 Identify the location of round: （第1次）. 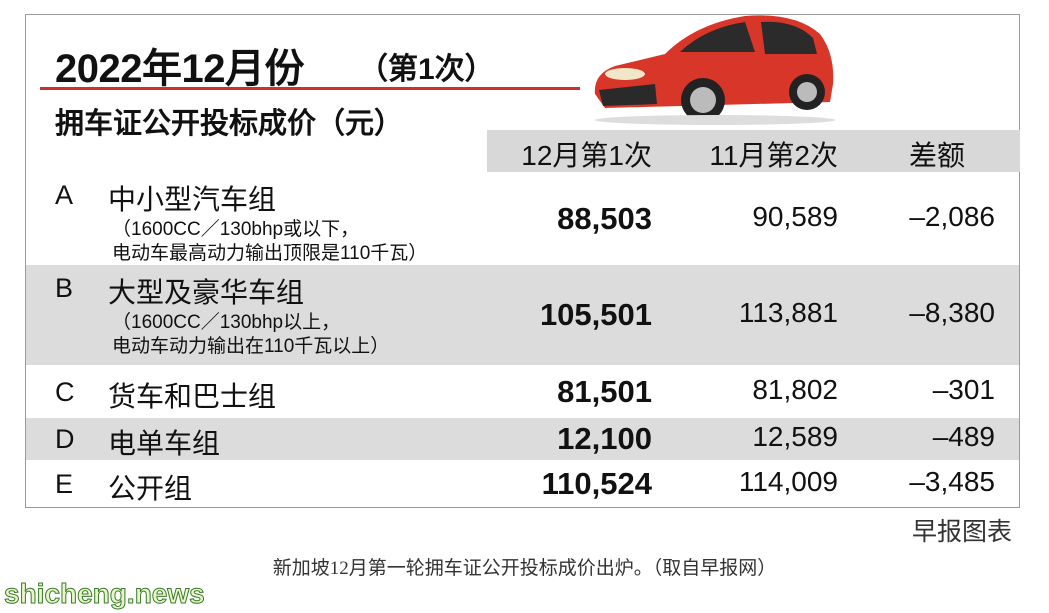
(426, 69).